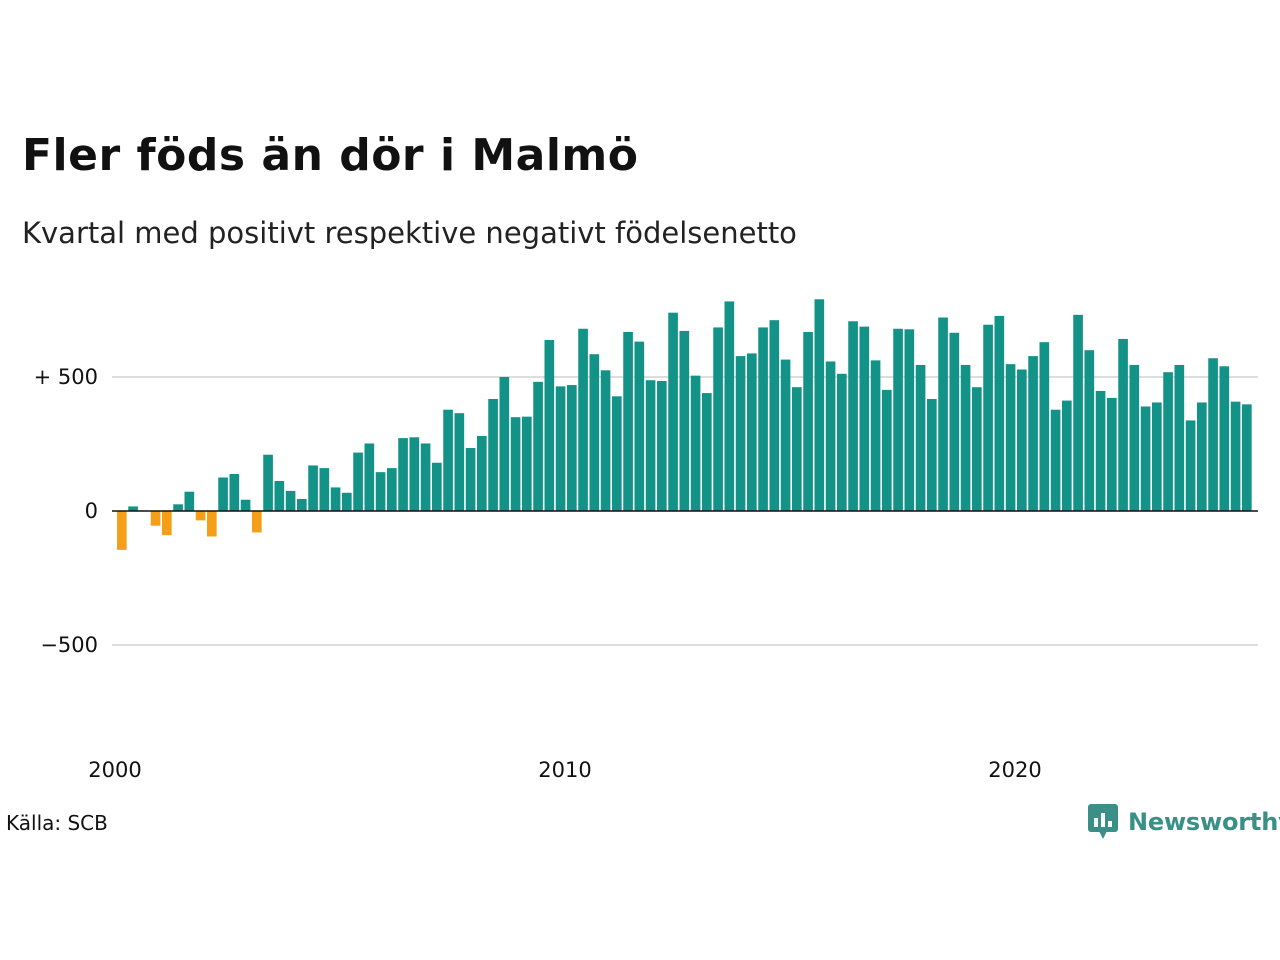 This screenshot has height=960, width=1280. Describe the element at coordinates (564, 770) in the screenshot. I see `x-tick-label: 2010` at that location.